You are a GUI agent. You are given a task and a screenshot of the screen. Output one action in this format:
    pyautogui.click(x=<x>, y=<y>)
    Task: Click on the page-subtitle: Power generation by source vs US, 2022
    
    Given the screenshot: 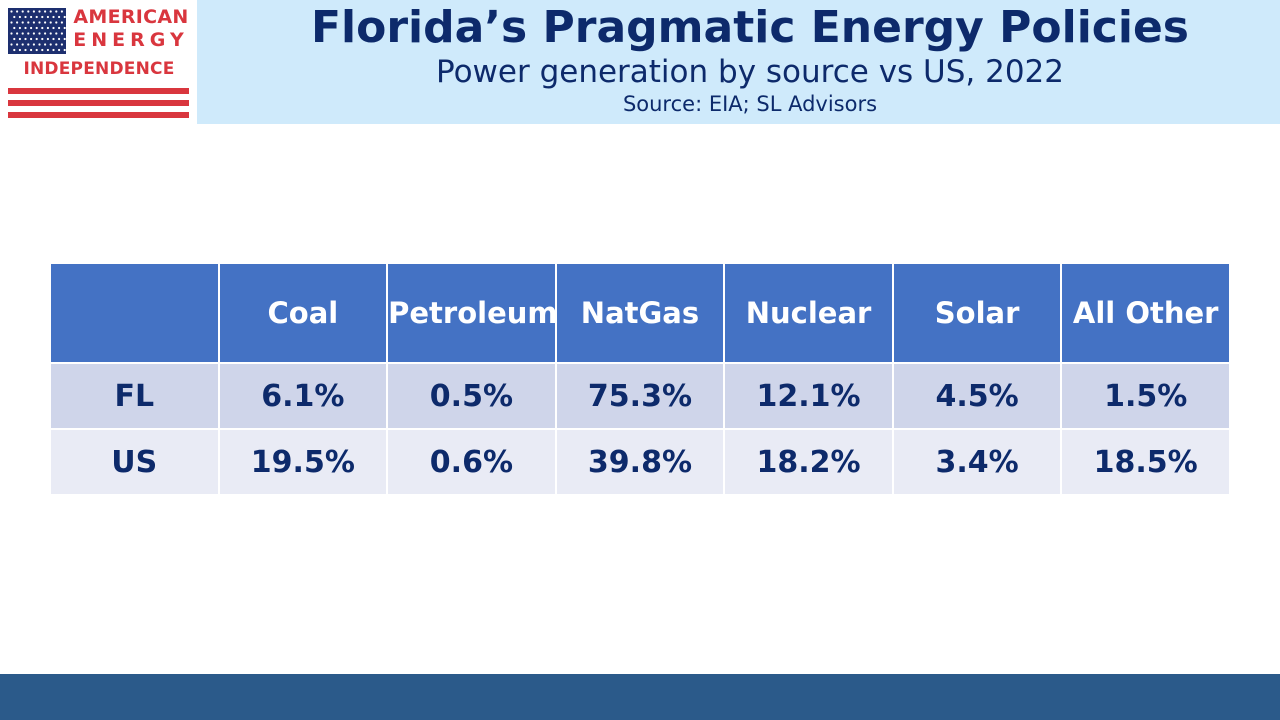 What is the action you would take?
    pyautogui.click(x=750, y=72)
    